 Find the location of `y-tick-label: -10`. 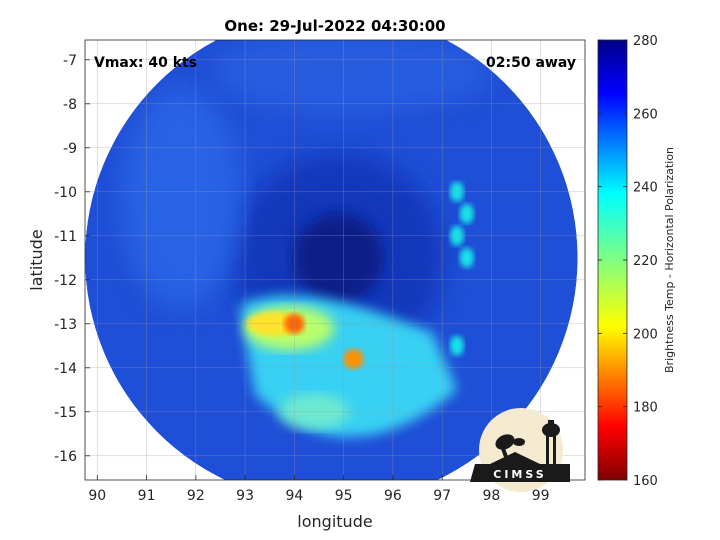

y-tick-label: -10 is located at coordinates (65, 193).